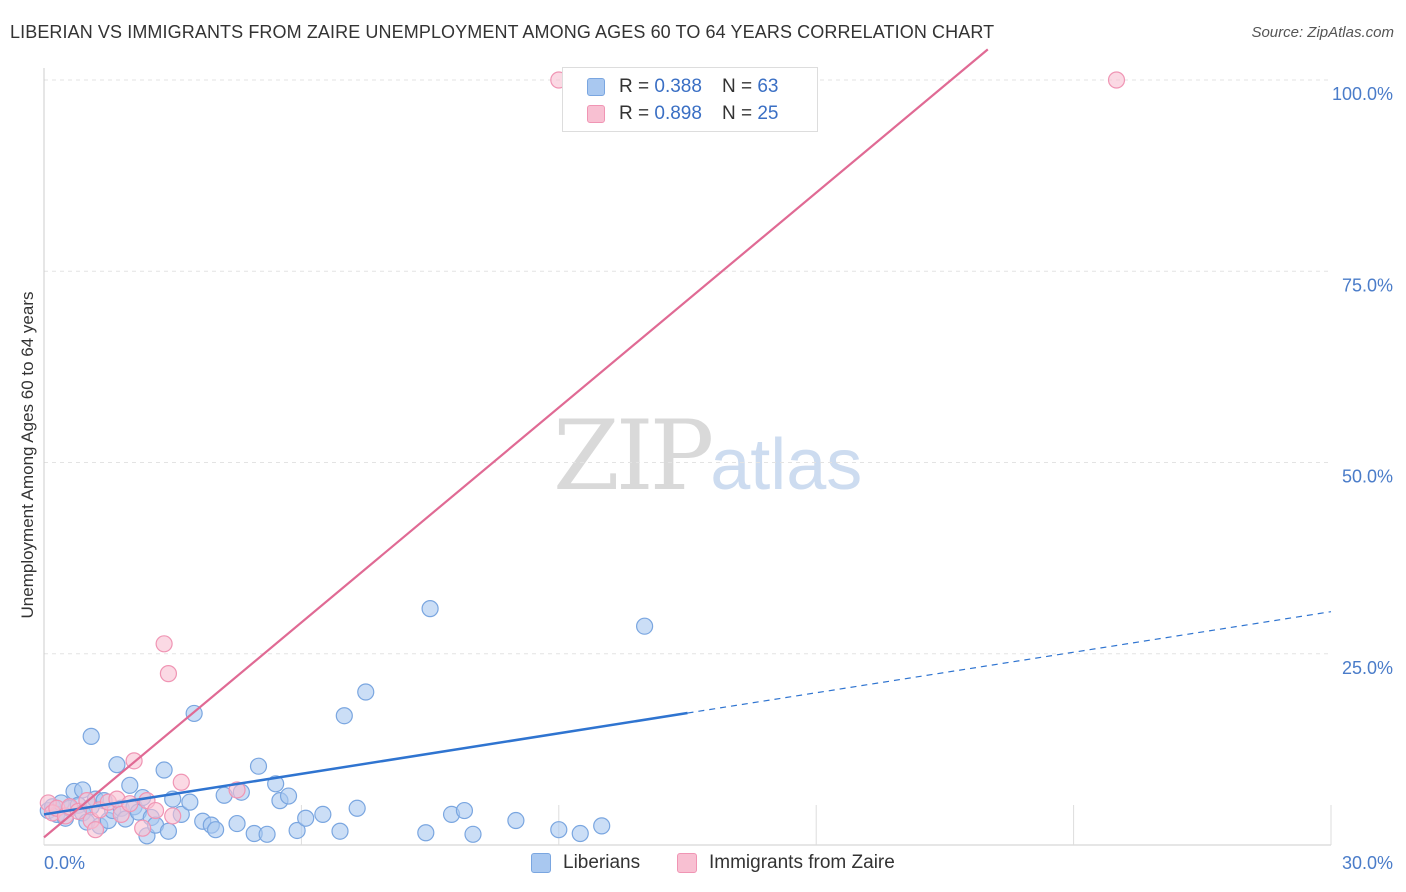 The width and height of the screenshot is (1406, 892). I want to click on stats-legend: R = 0.388 N = 63 R = 0.898 N = 25, so click(690, 99).